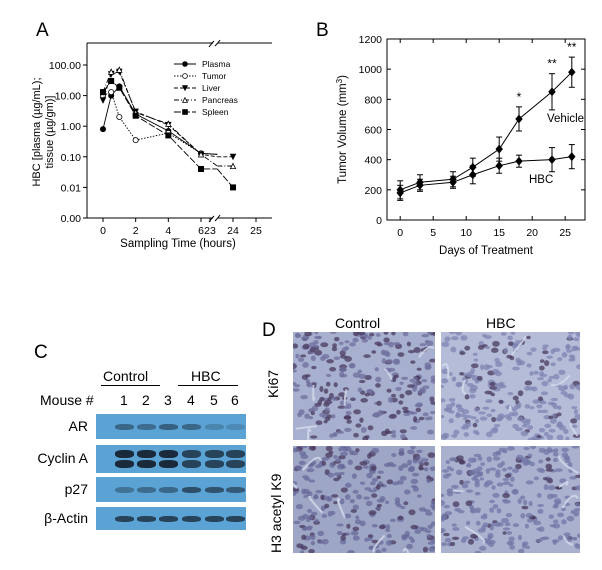 The height and width of the screenshot is (570, 602). I want to click on chart-b-x-label: Days of Treatment, so click(486, 251).